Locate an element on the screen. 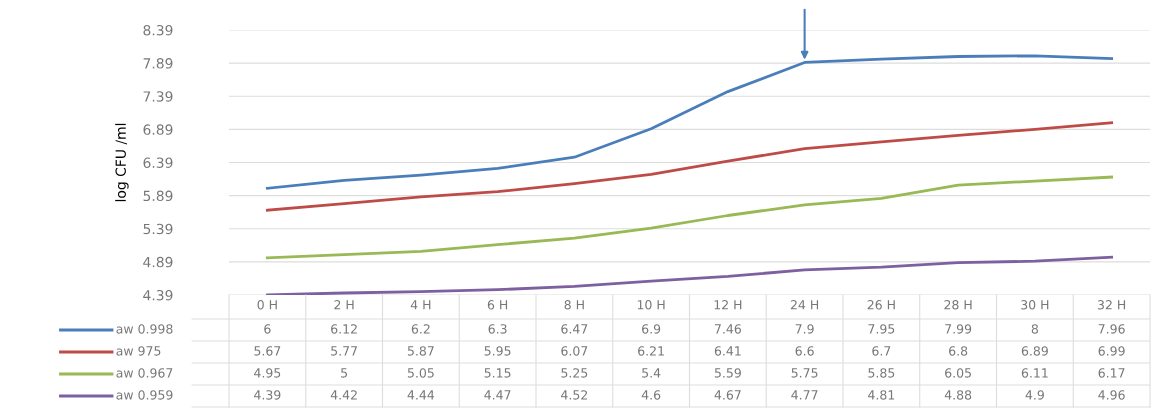 Image resolution: width=1156 pixels, height=411 pixels. legend-label: aw 975 is located at coordinates (138, 351).